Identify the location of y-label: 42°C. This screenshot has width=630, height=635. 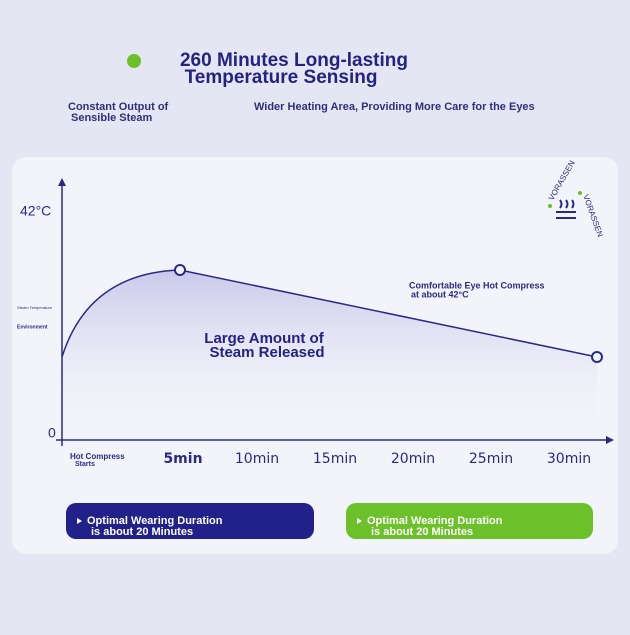
(35, 211).